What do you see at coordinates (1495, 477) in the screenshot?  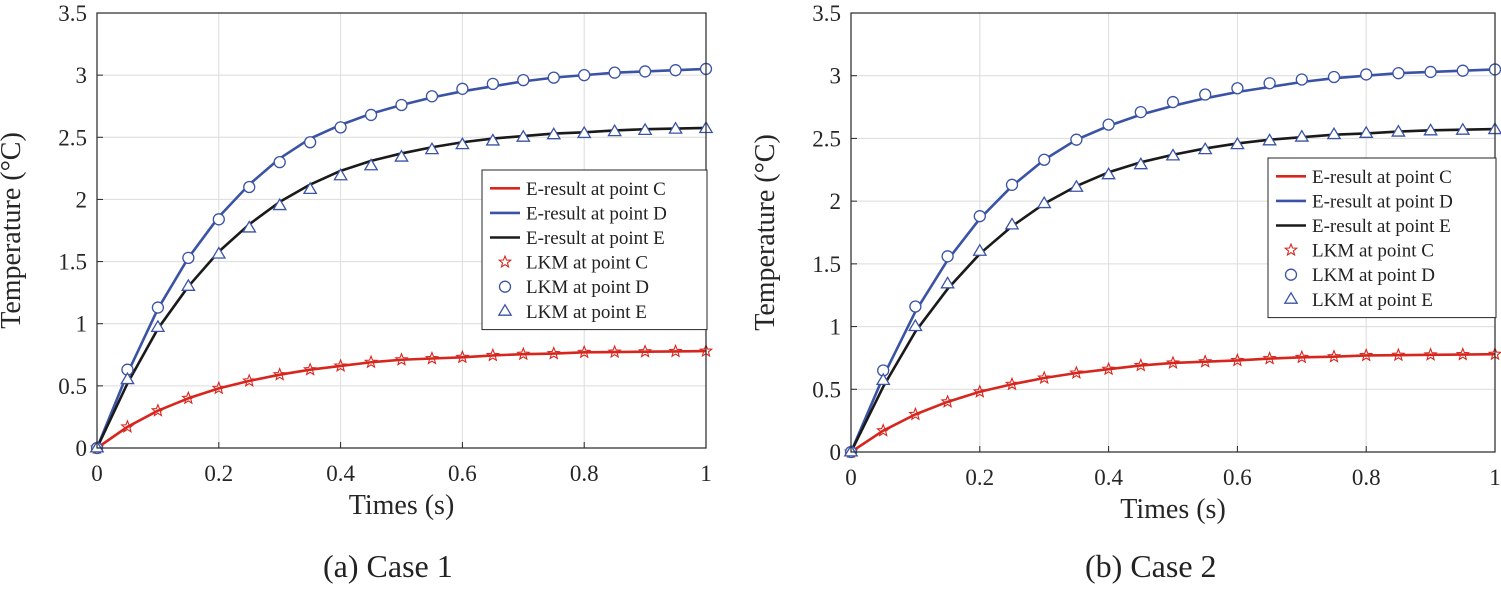 I see `x-tick-label: 1` at bounding box center [1495, 477].